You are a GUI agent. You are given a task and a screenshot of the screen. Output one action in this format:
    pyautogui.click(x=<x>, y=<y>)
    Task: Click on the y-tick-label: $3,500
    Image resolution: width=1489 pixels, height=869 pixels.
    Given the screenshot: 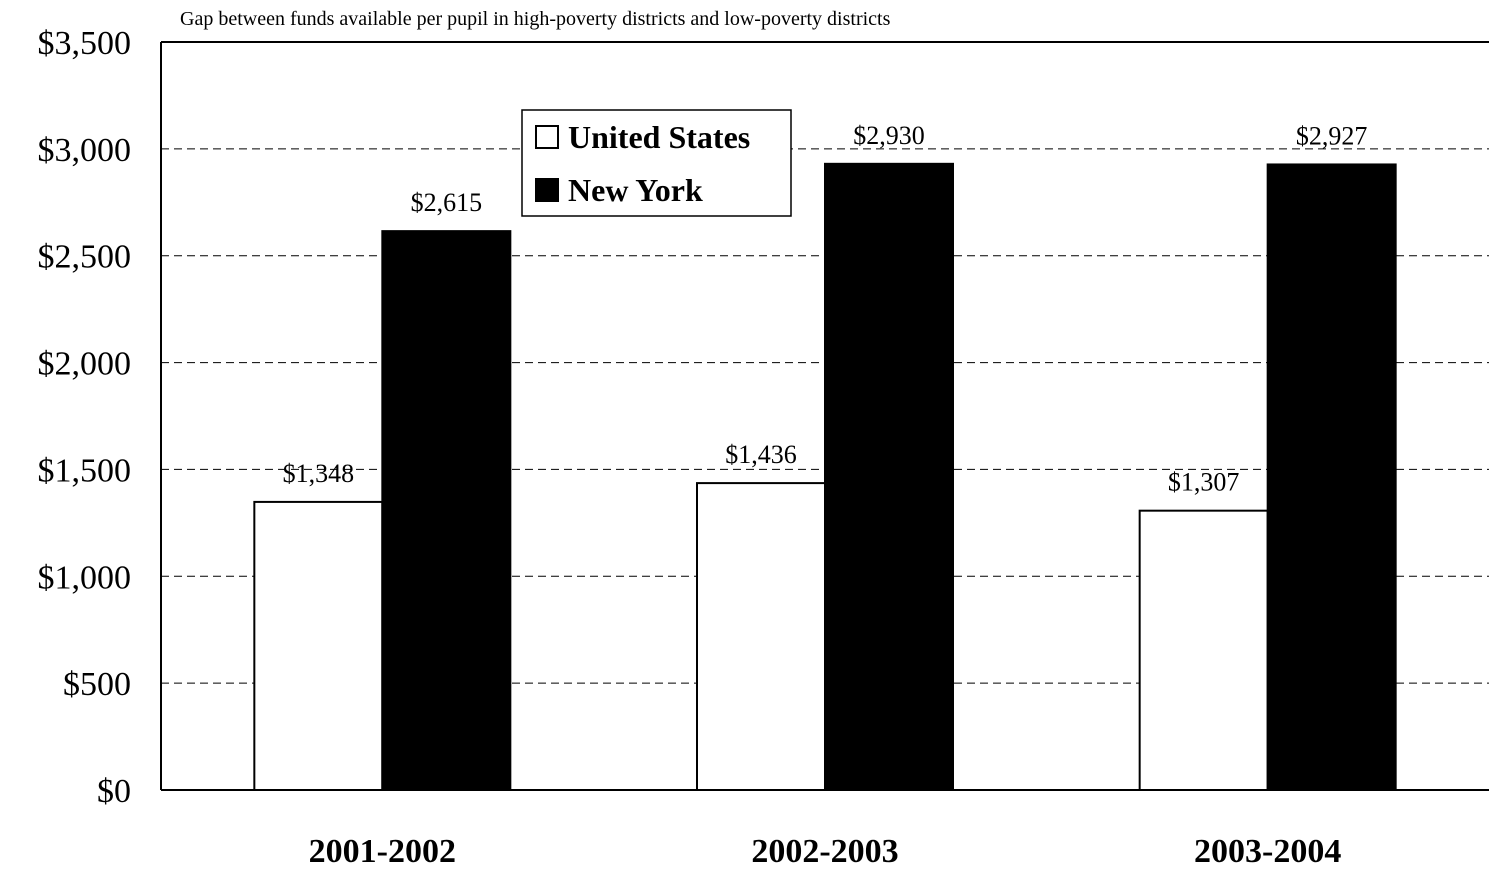 What is the action you would take?
    pyautogui.click(x=85, y=43)
    